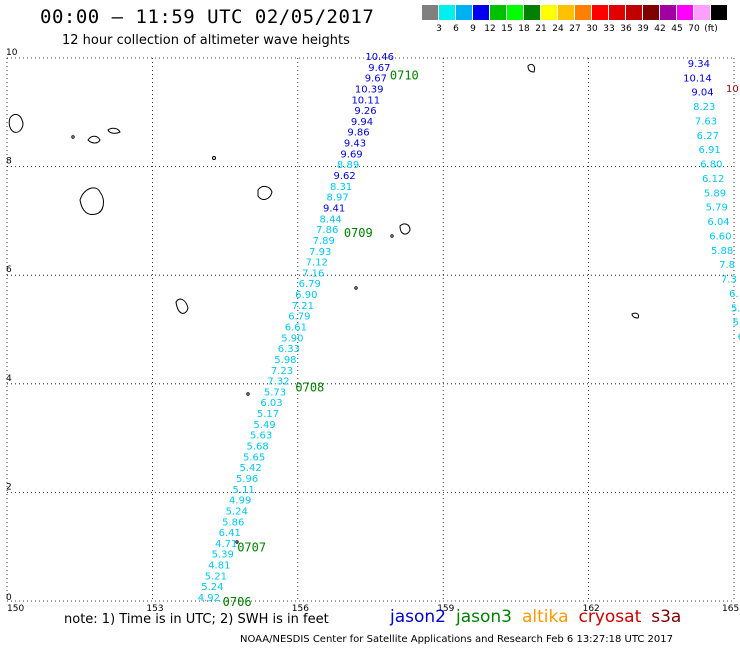 The width and height of the screenshot is (740, 650). What do you see at coordinates (247, 479) in the screenshot?
I see `wave-height-value: 5.96` at bounding box center [247, 479].